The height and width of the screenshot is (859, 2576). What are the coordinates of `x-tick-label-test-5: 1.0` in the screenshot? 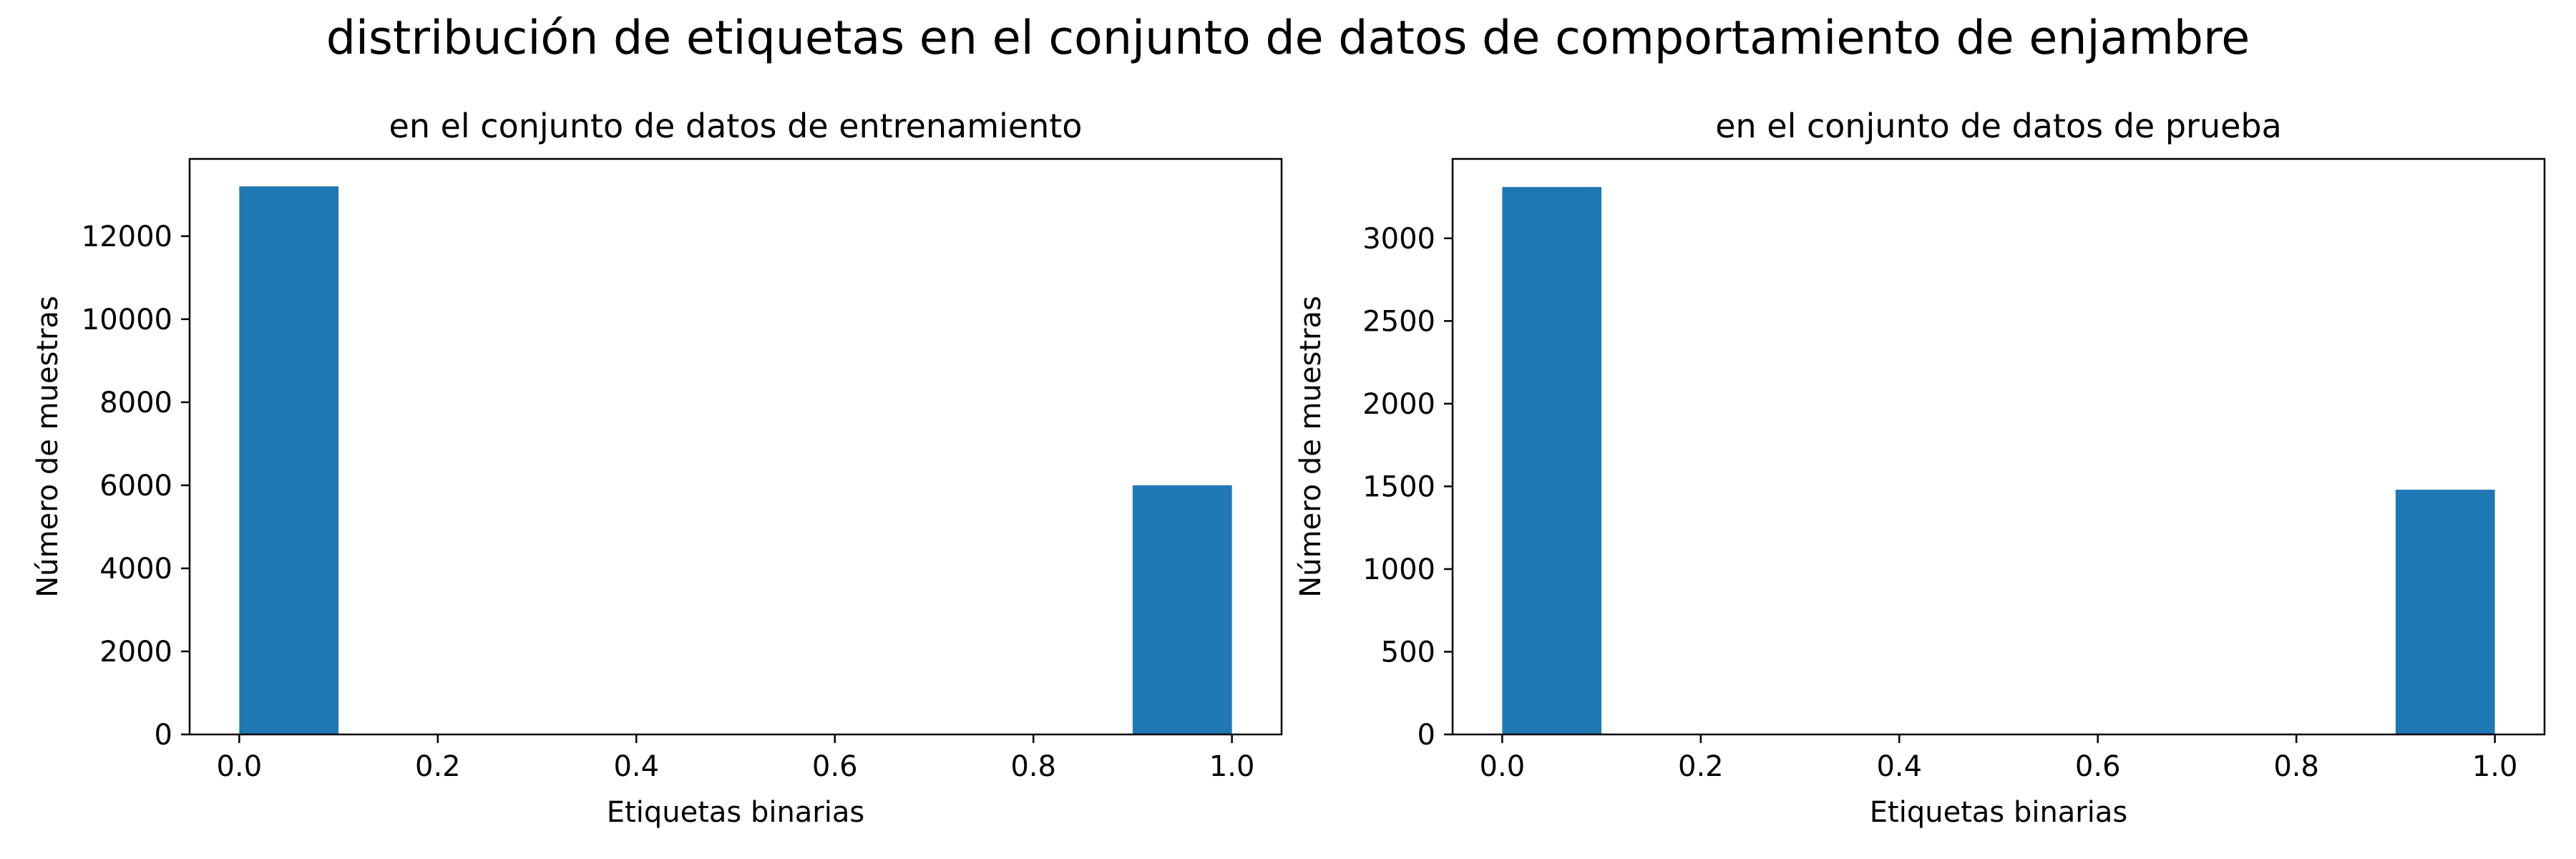 It's located at (2495, 766).